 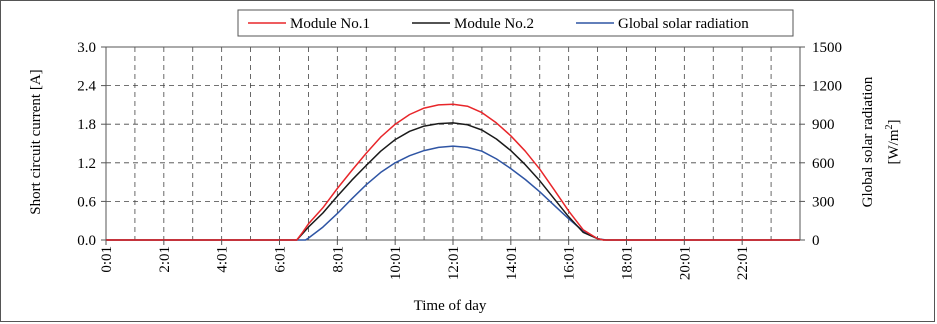 I want to click on x-tick-label: 2:01, so click(x=165, y=259).